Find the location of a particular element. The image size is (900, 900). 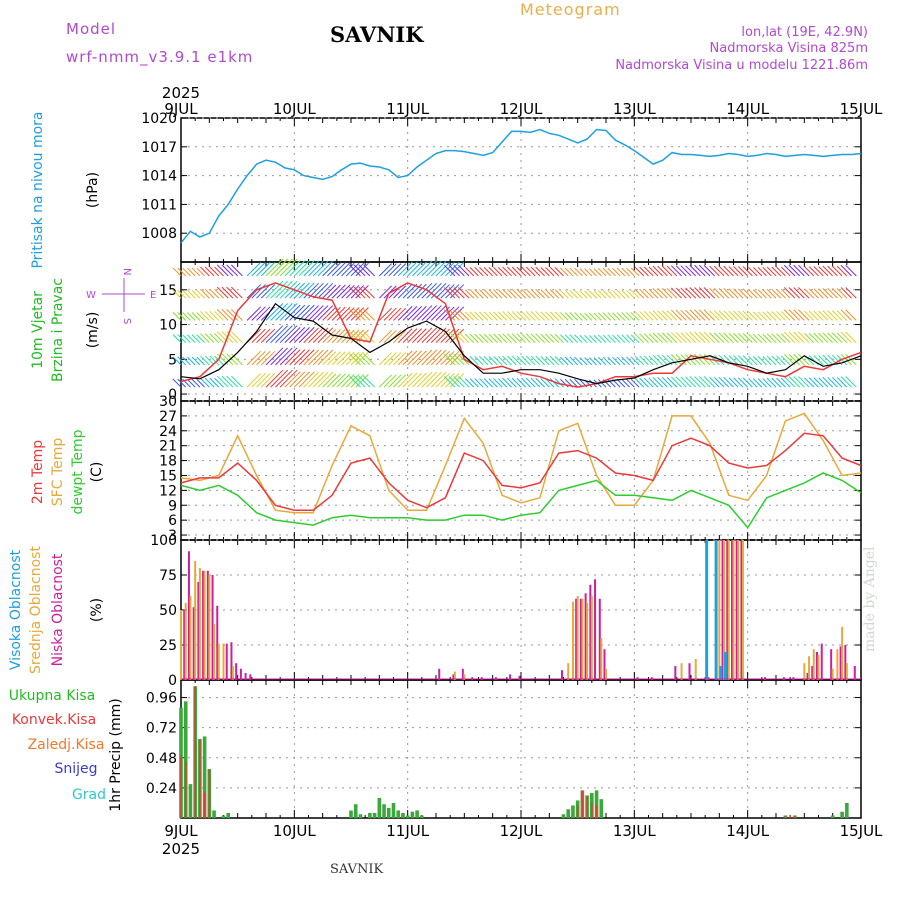

bottom-date-label: 15JUL is located at coordinates (861, 831).